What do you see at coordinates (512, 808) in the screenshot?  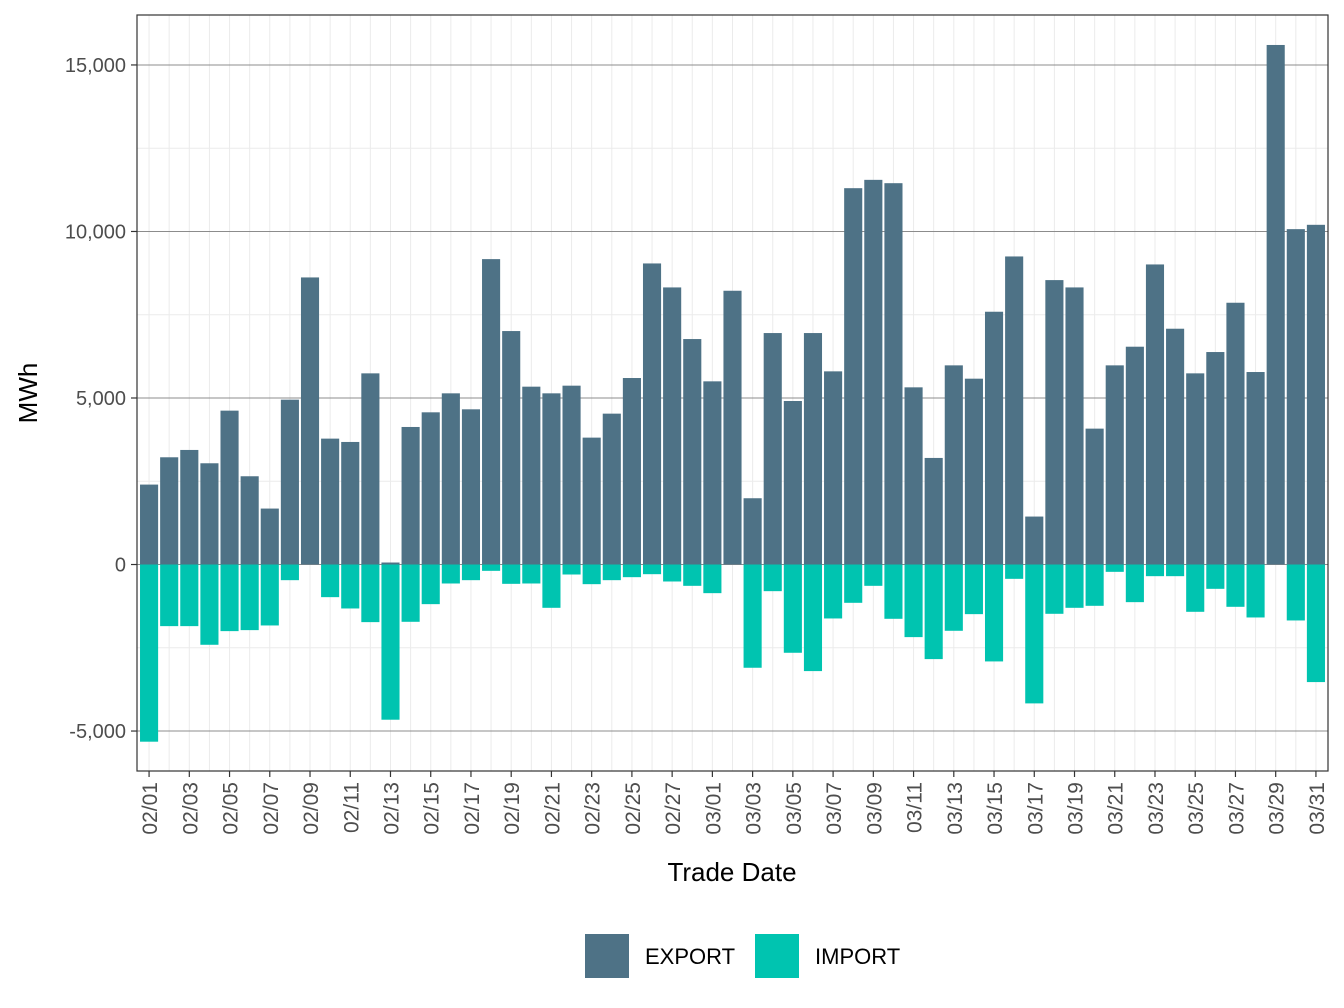 I see `x-tick-label: 02/19` at bounding box center [512, 808].